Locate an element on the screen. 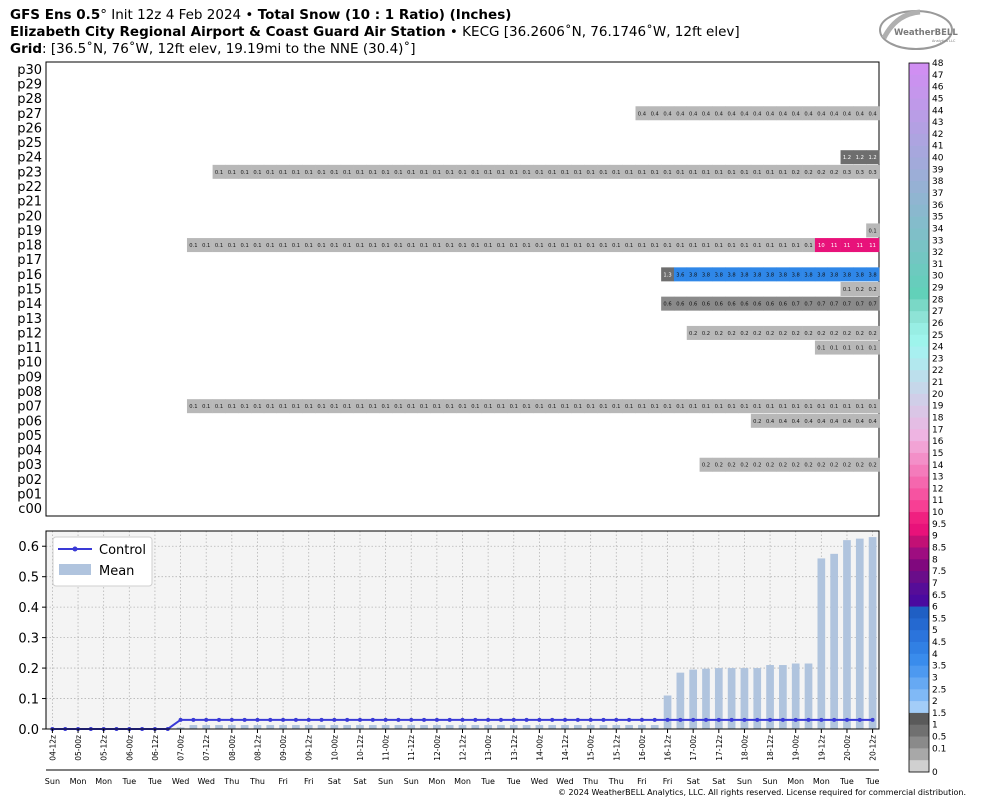  cell-value-p18-41: 0.1 is located at coordinates (578, 246).